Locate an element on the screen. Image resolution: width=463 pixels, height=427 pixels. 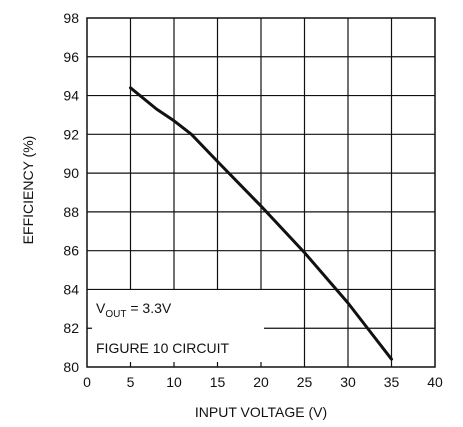
annotation-background is located at coordinates (178, 326).